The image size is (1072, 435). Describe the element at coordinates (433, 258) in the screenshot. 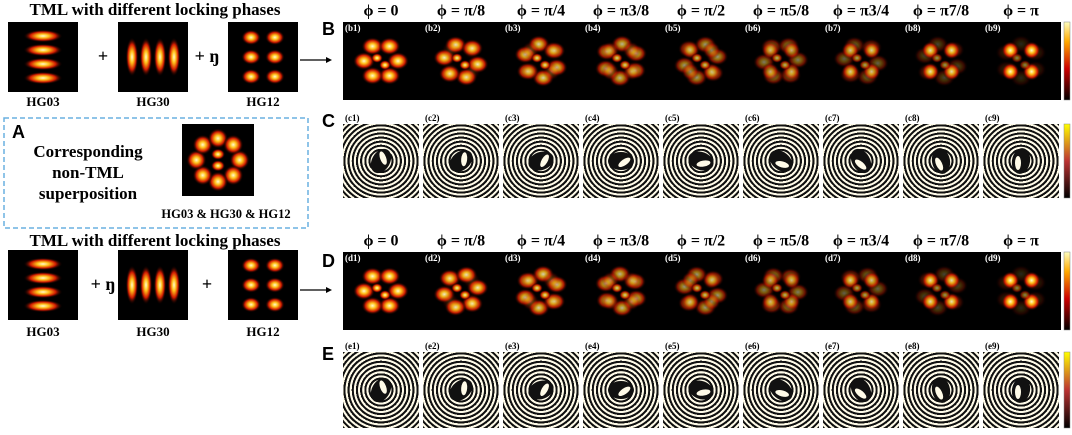

I see `cell-label: (d2)` at that location.